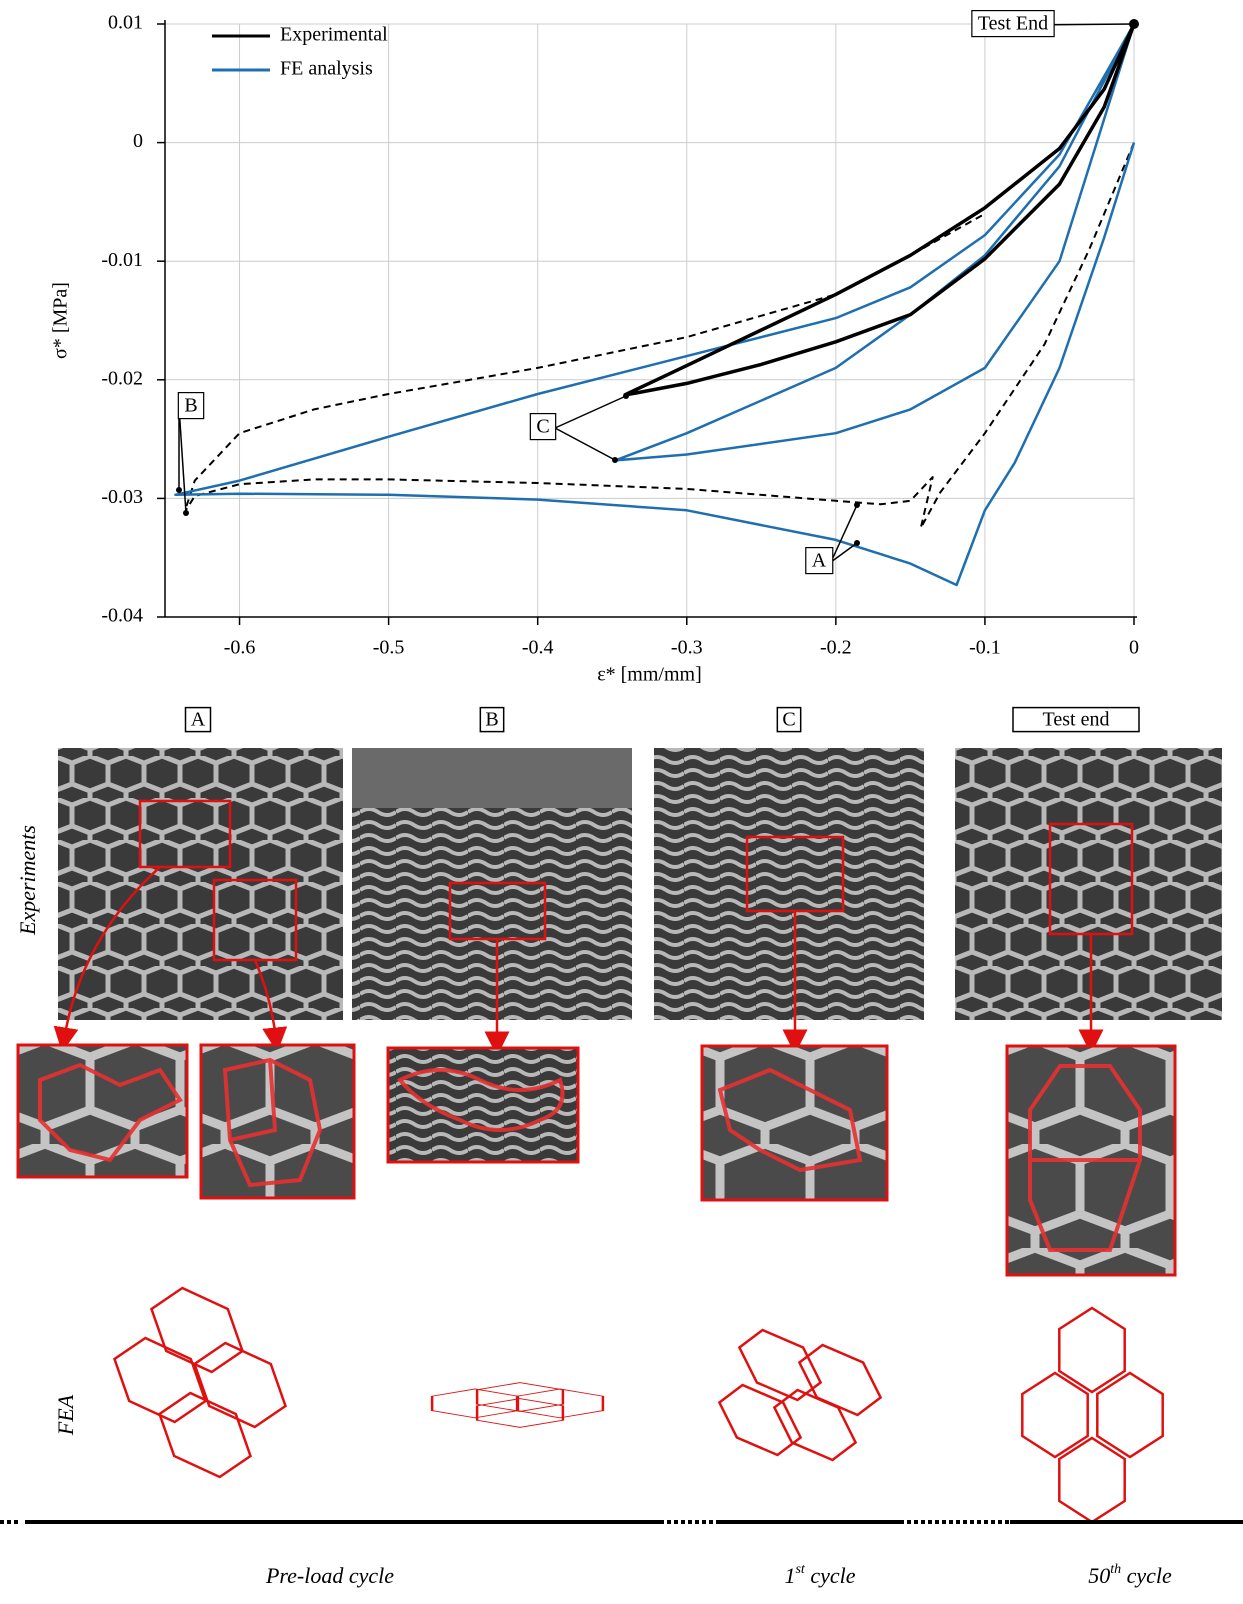 The width and height of the screenshot is (1243, 1604). I want to click on x-tick-label: -0.3, so click(687, 648).